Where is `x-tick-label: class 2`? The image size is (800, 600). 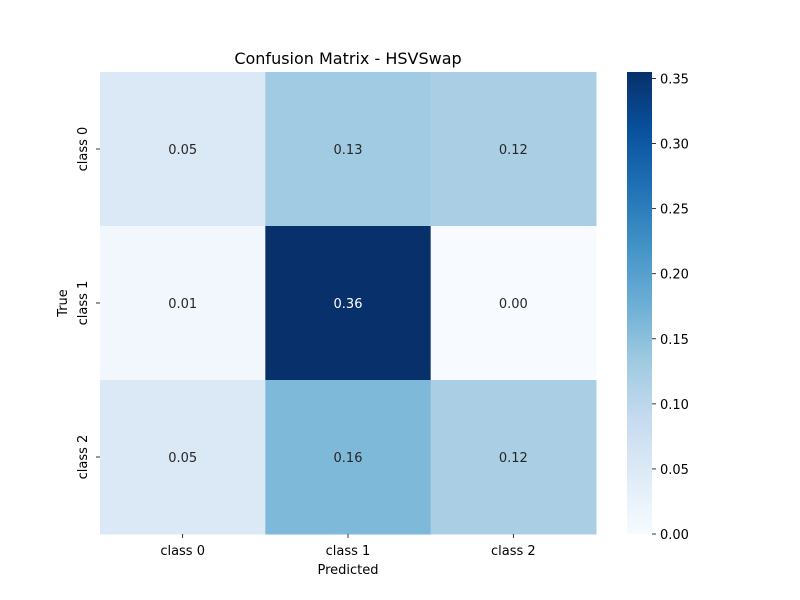
x-tick-label: class 2 is located at coordinates (513, 551).